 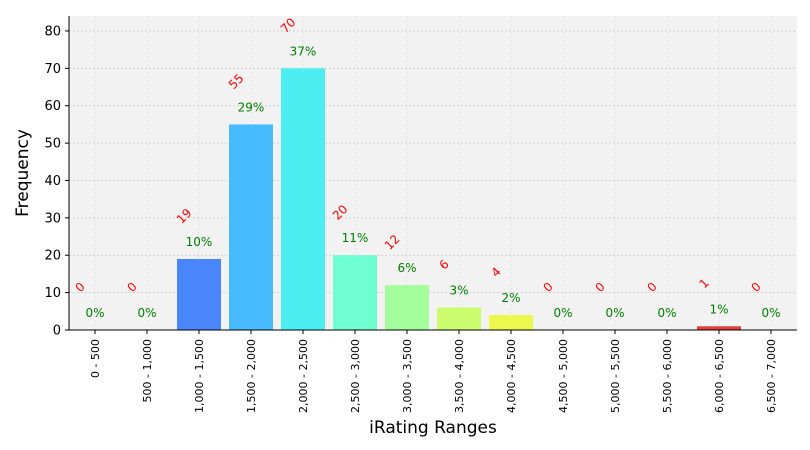 What do you see at coordinates (406, 268) in the screenshot?
I see `percent-label: 6%` at bounding box center [406, 268].